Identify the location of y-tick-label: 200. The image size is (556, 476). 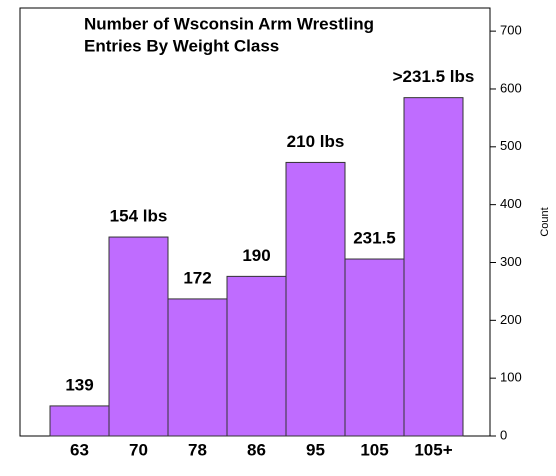
(511, 319).